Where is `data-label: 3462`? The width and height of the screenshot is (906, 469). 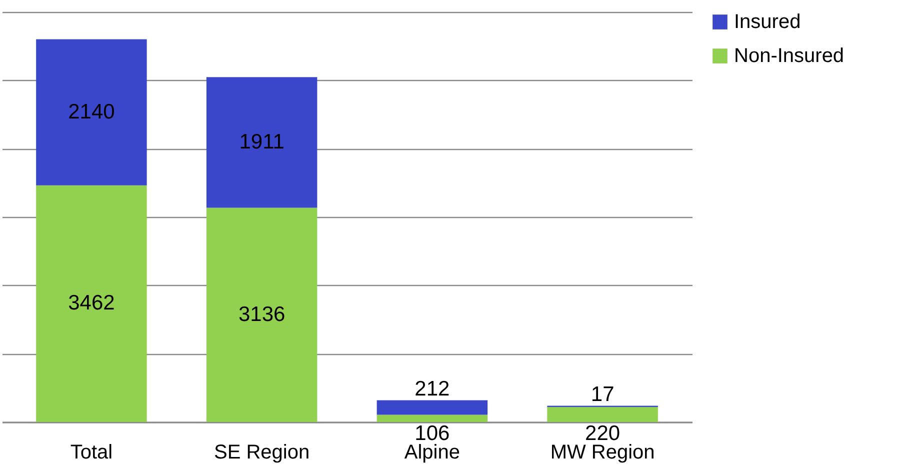
data-label: 3462 is located at coordinates (91, 303).